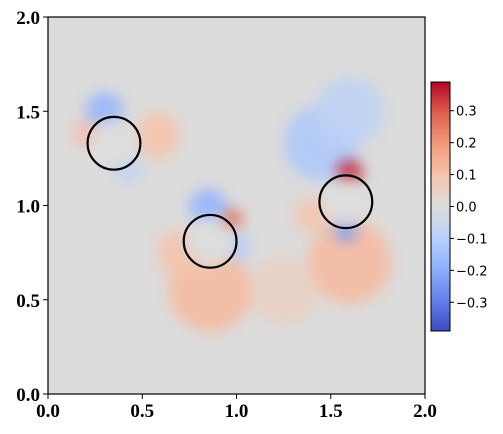 Image resolution: width=503 pixels, height=434 pixels. I want to click on colorbar: 0.3 0.2 0.1 0.0 −0.1 −0.2 −0.3, so click(459, 206).